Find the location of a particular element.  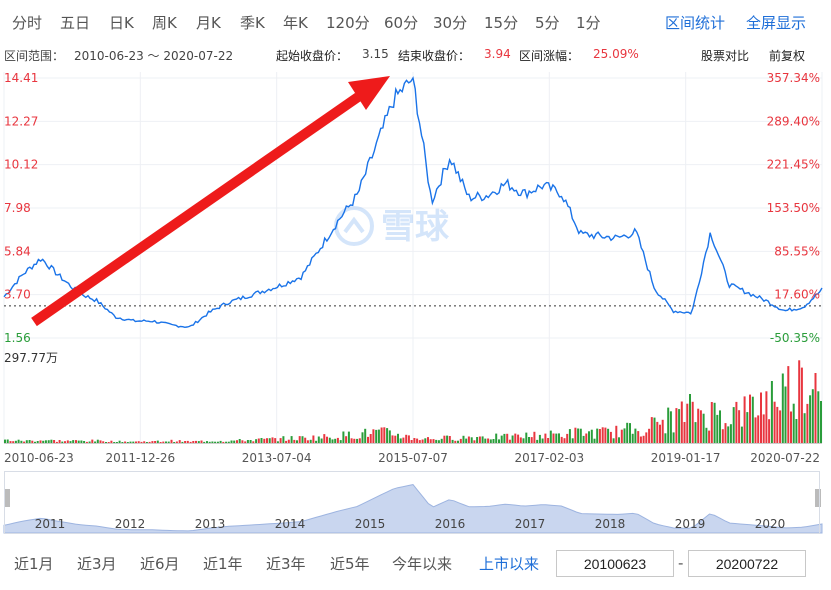

tab-15min: 15分 is located at coordinates (501, 23).